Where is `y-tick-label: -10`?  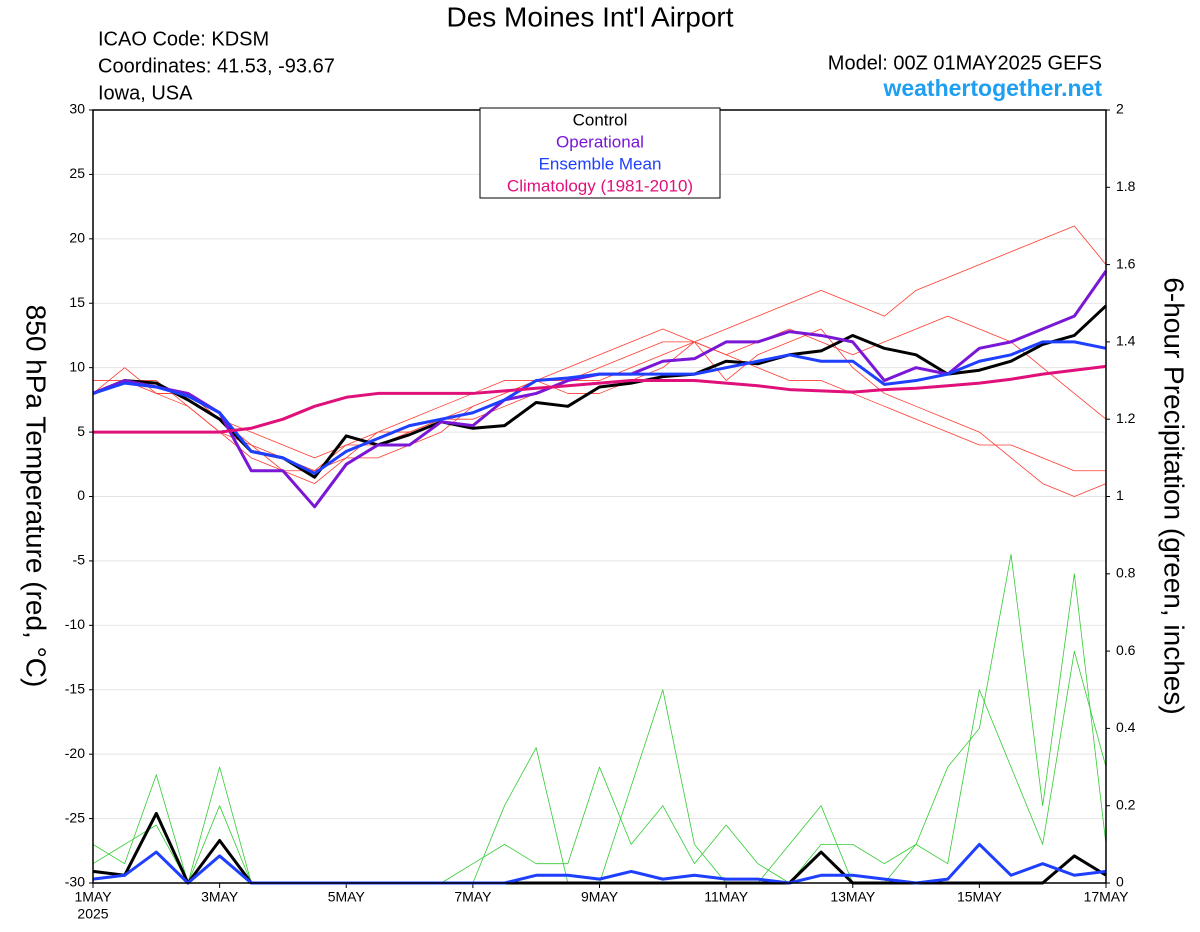
y-tick-label: -10 is located at coordinates (75, 624).